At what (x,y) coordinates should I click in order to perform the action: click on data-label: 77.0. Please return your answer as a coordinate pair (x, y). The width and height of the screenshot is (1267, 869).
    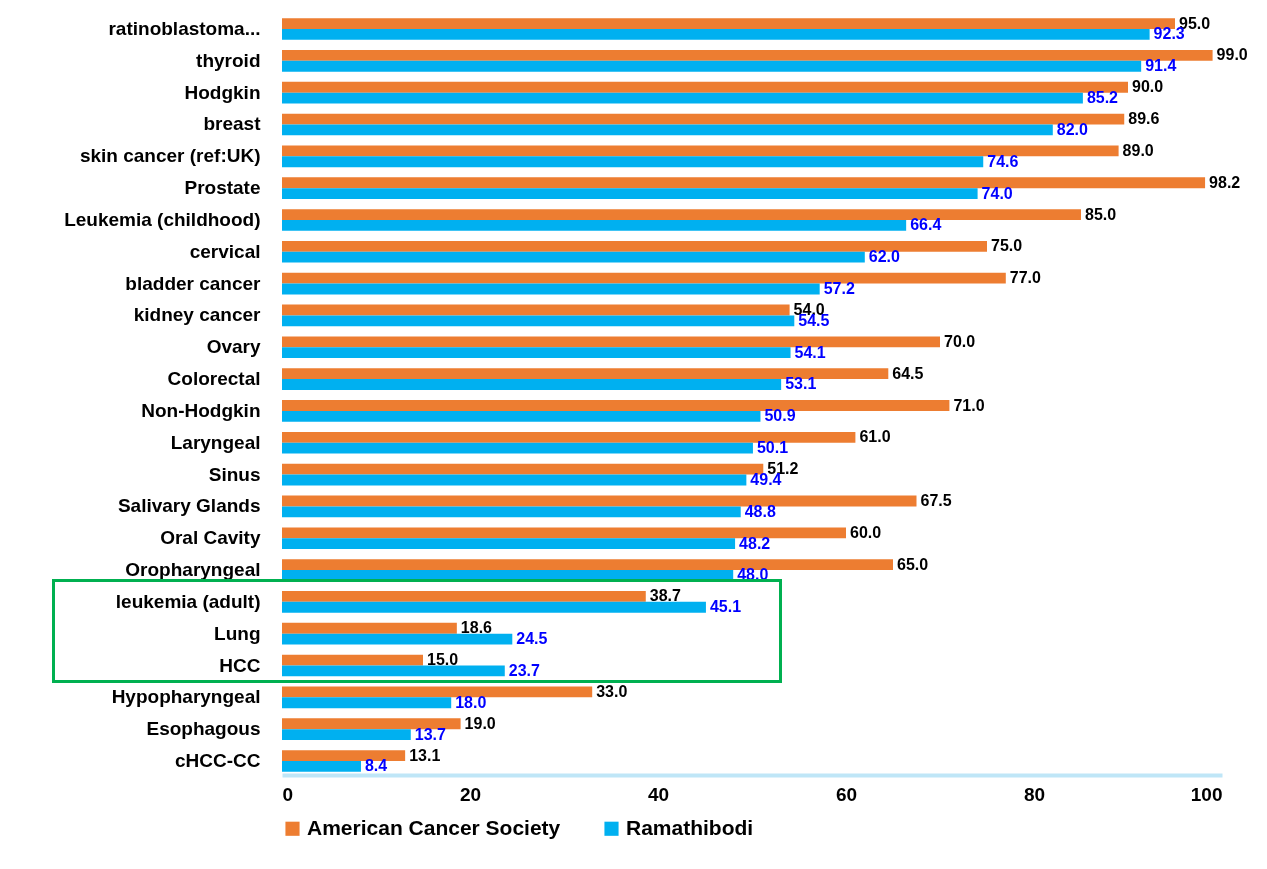
    Looking at the image, I should click on (1025, 278).